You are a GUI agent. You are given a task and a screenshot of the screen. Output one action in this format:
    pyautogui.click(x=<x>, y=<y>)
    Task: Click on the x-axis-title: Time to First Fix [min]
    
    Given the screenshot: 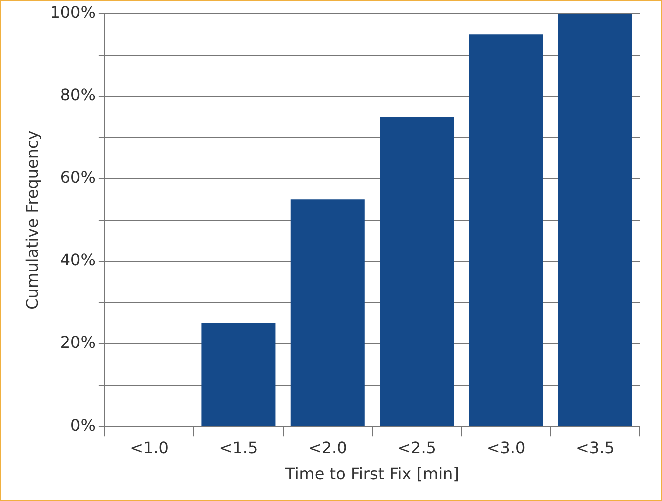 What is the action you would take?
    pyautogui.click(x=372, y=474)
    